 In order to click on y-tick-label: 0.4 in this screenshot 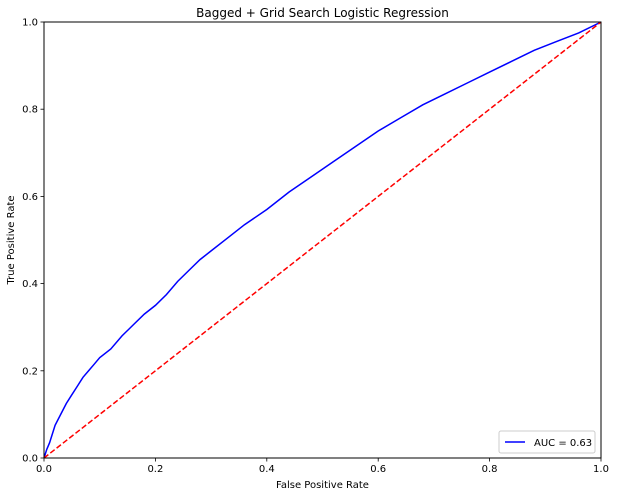, I will do `click(30, 284)`.